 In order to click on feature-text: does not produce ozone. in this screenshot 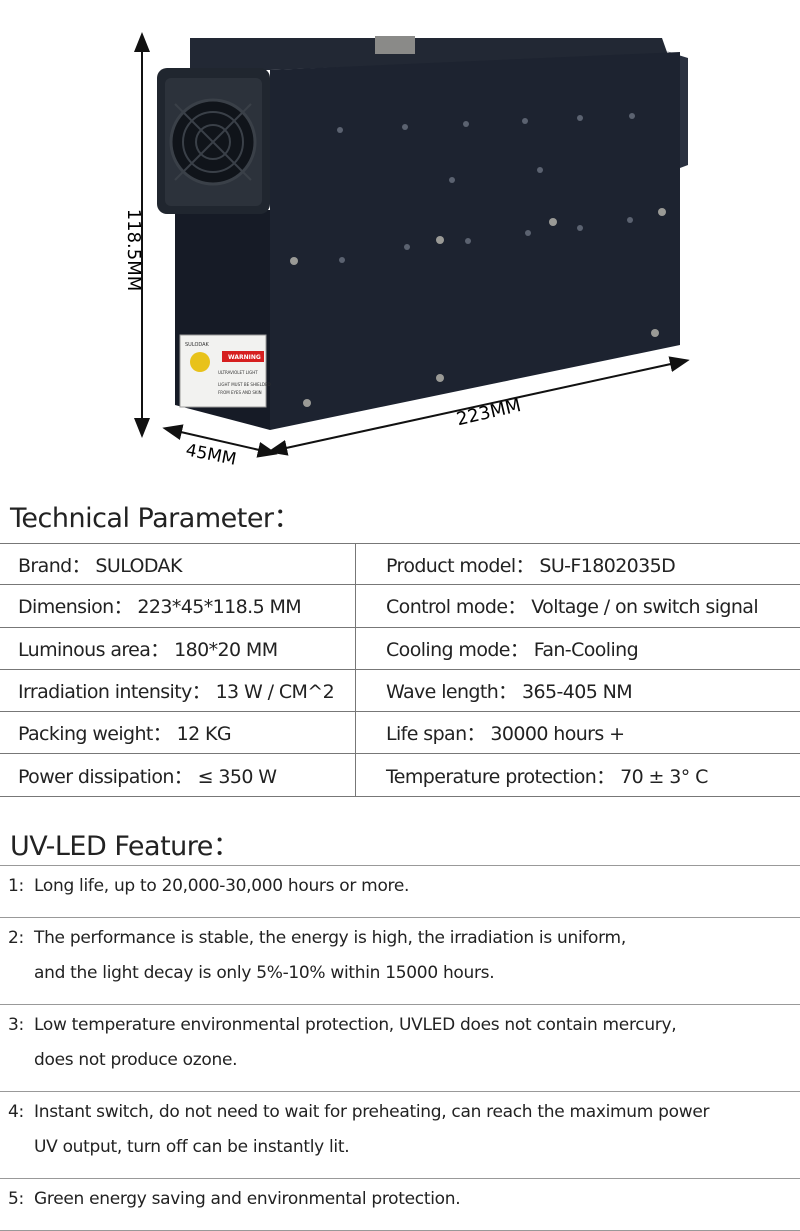, I will do `click(136, 1060)`.